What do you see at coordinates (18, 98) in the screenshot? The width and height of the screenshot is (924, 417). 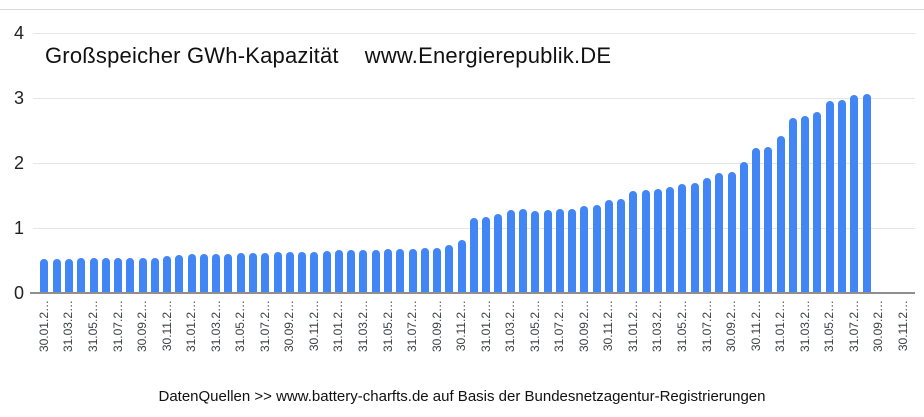 I see `y-axis-tick-label: 3` at bounding box center [18, 98].